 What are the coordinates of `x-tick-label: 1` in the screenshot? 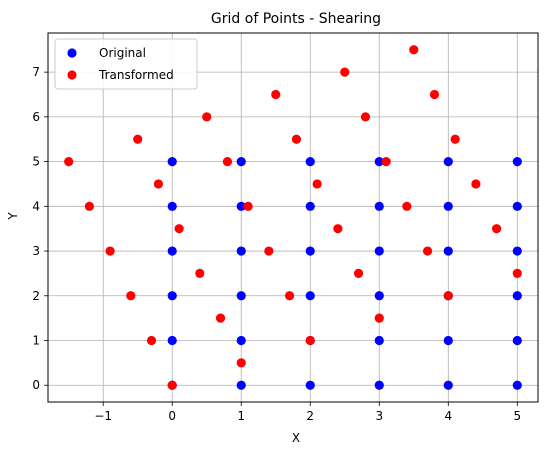 It's located at (241, 416).